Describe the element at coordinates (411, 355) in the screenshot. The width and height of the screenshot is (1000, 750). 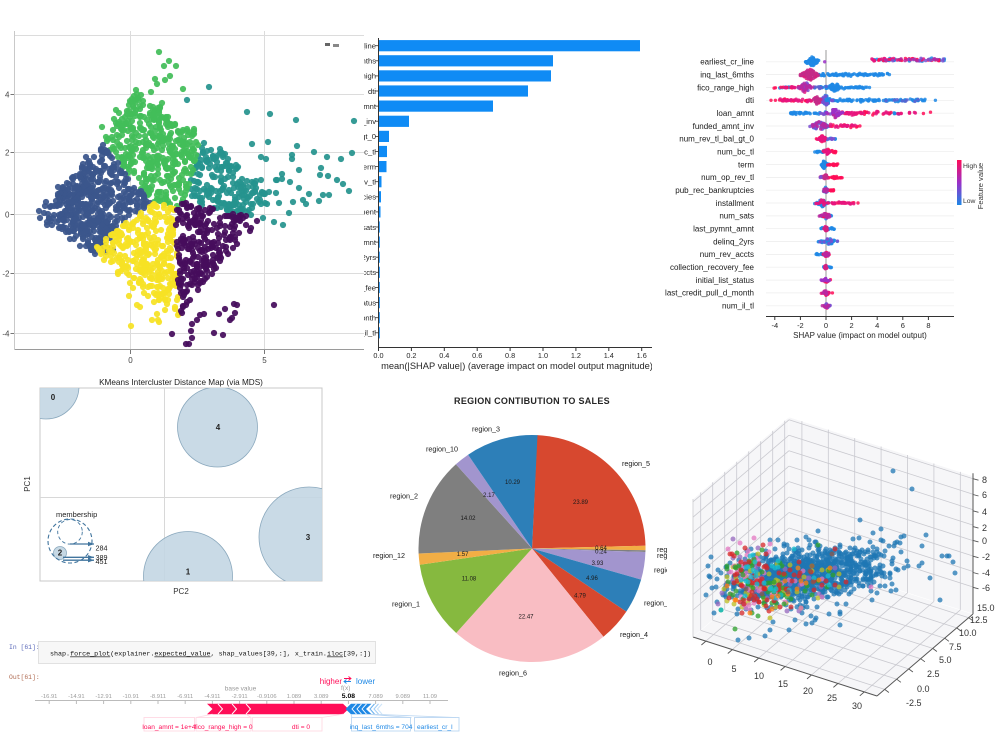
I see `svg-text: 0.2` at that location.